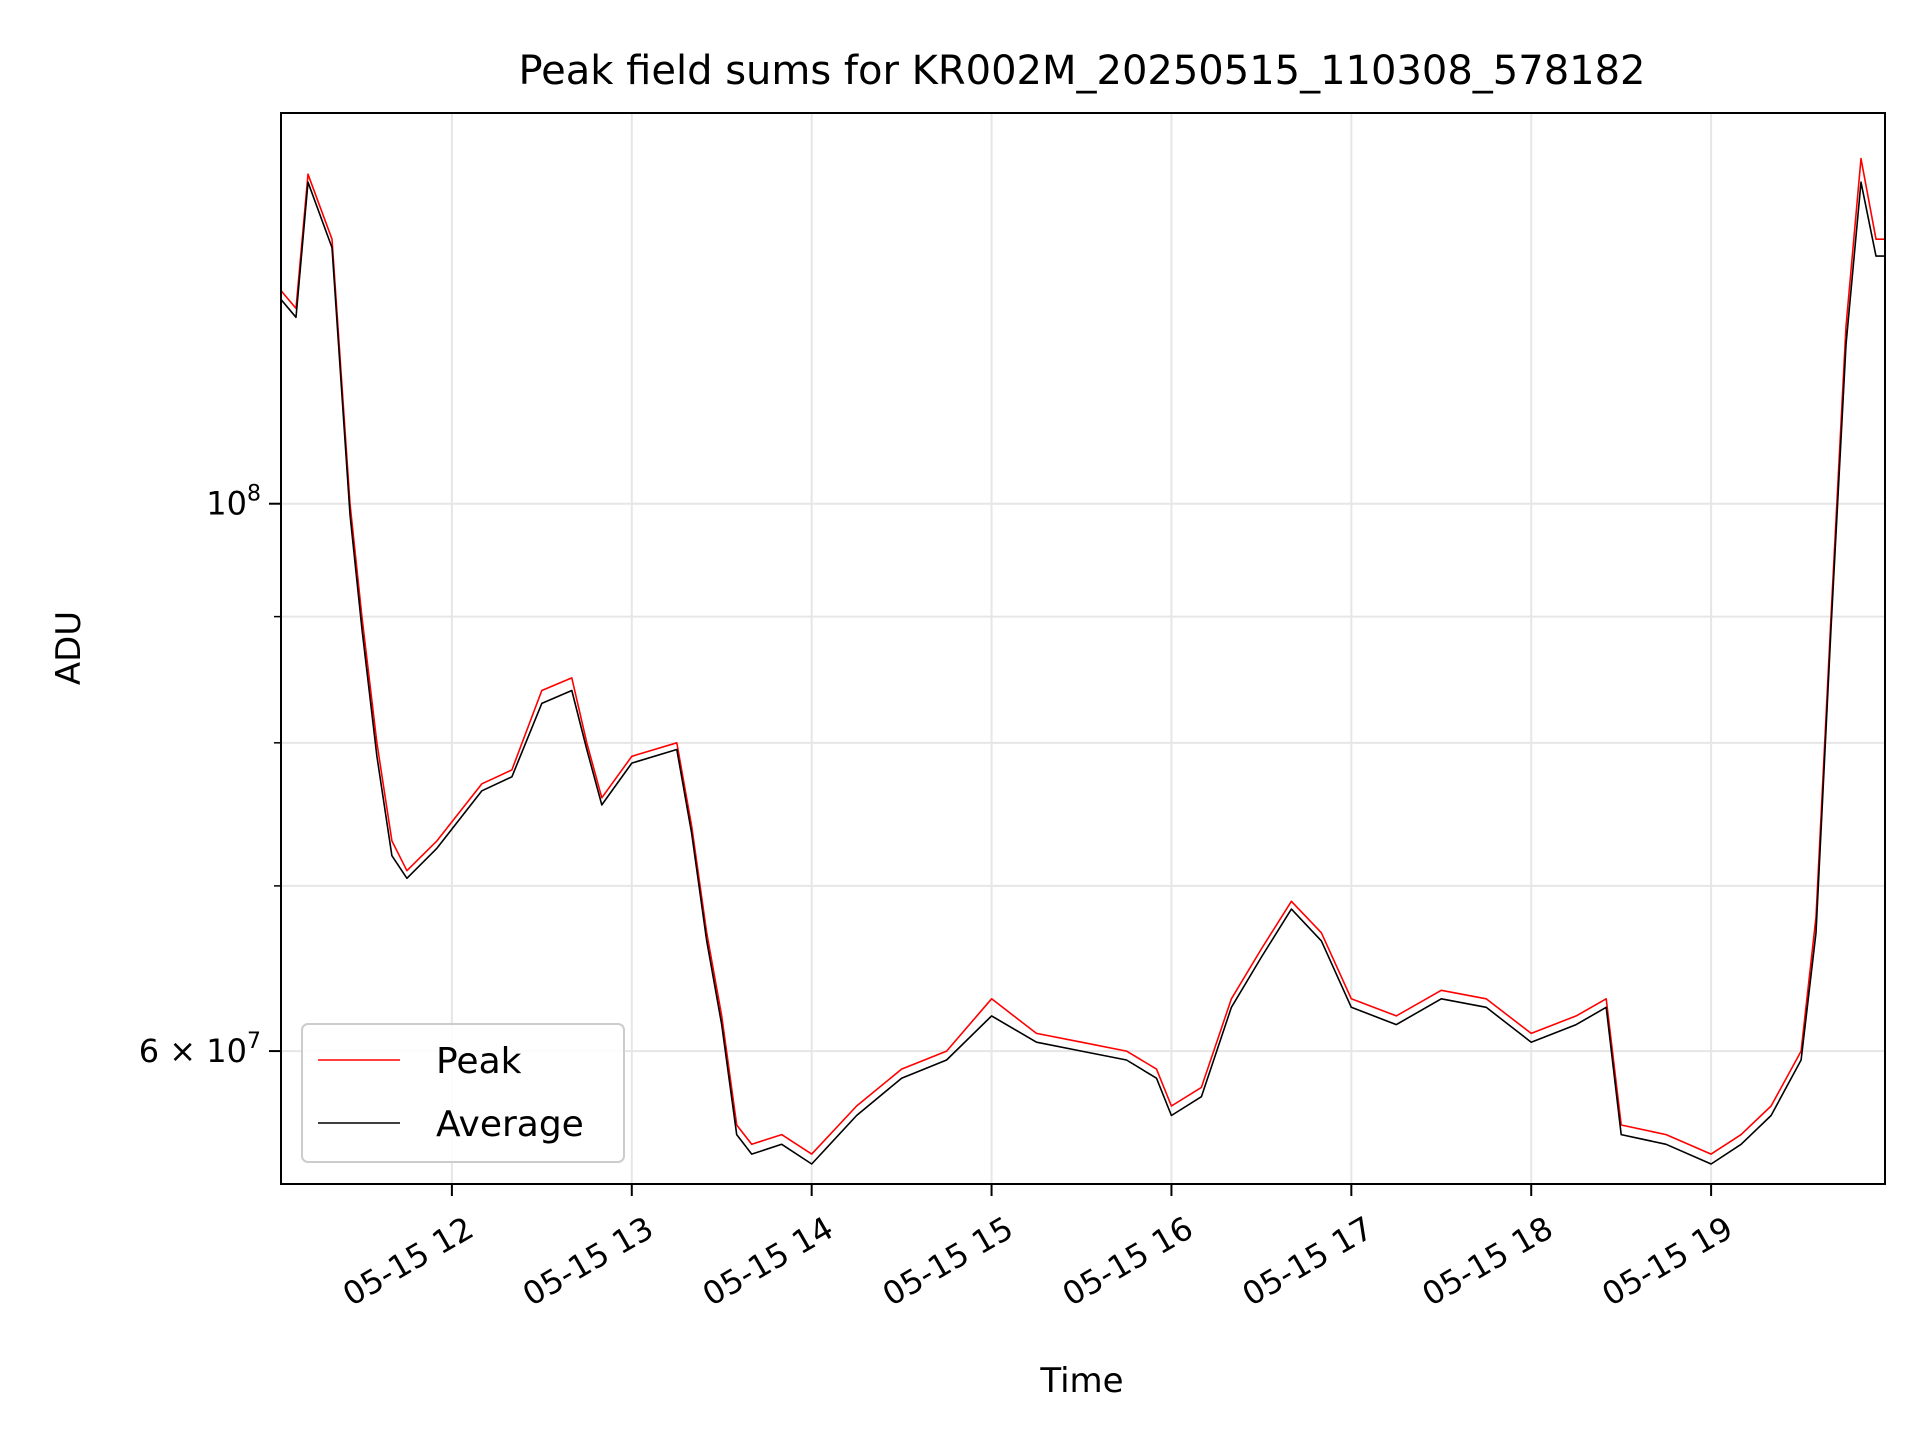  What do you see at coordinates (479, 1061) in the screenshot?
I see `legend-label-peak: Peak` at bounding box center [479, 1061].